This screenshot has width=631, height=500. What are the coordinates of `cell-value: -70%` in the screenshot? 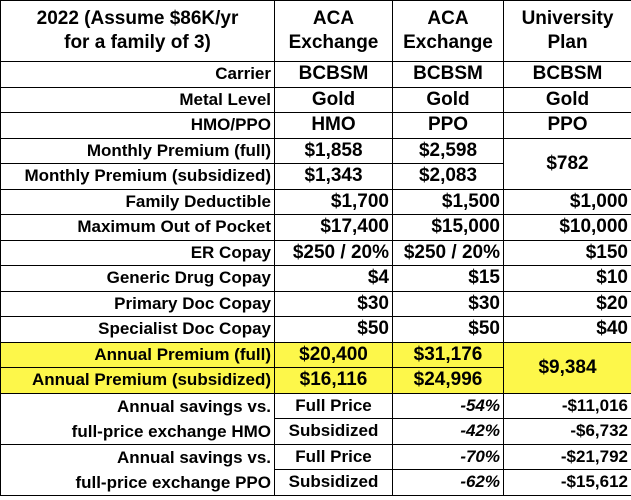 It's located at (448, 456).